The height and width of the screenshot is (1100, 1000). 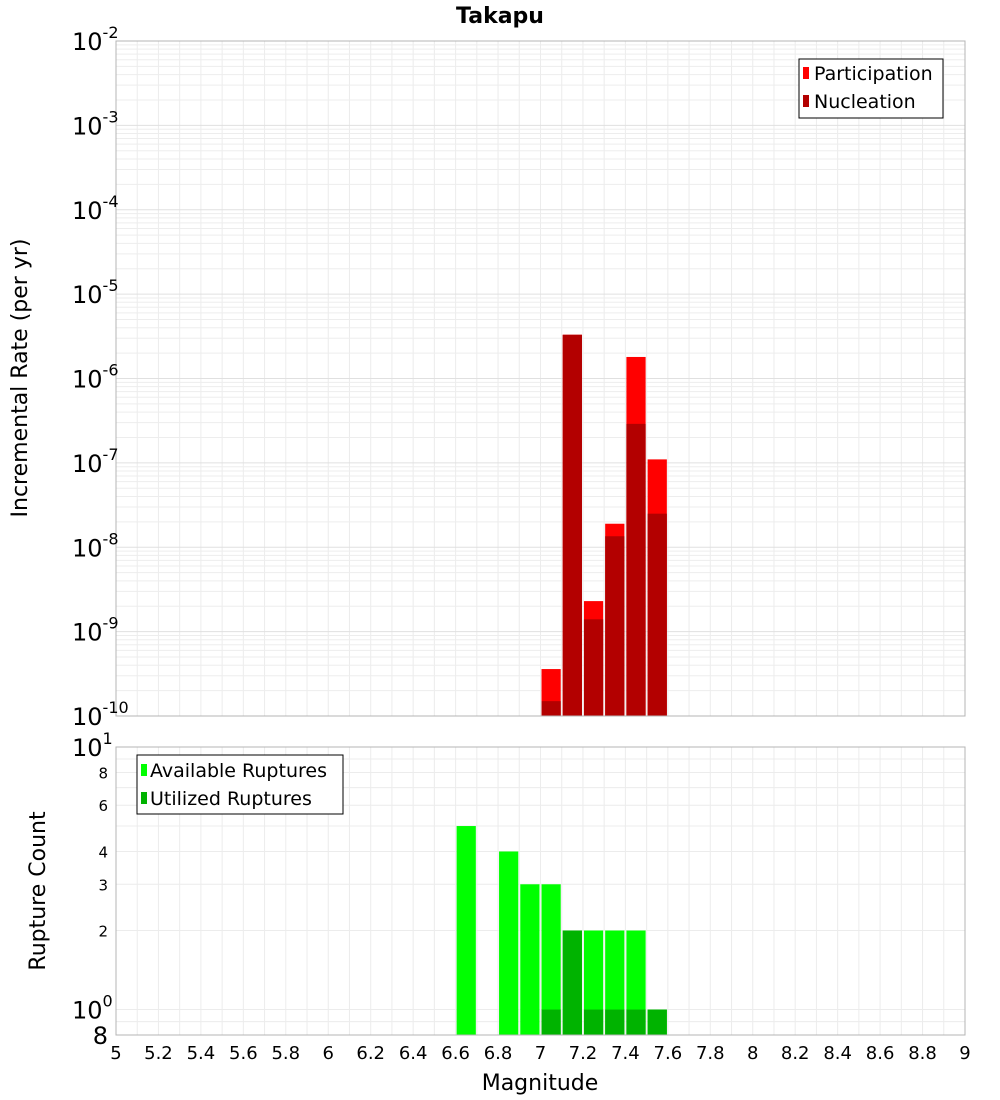 I want to click on bottom-bars, so click(x=561, y=930).